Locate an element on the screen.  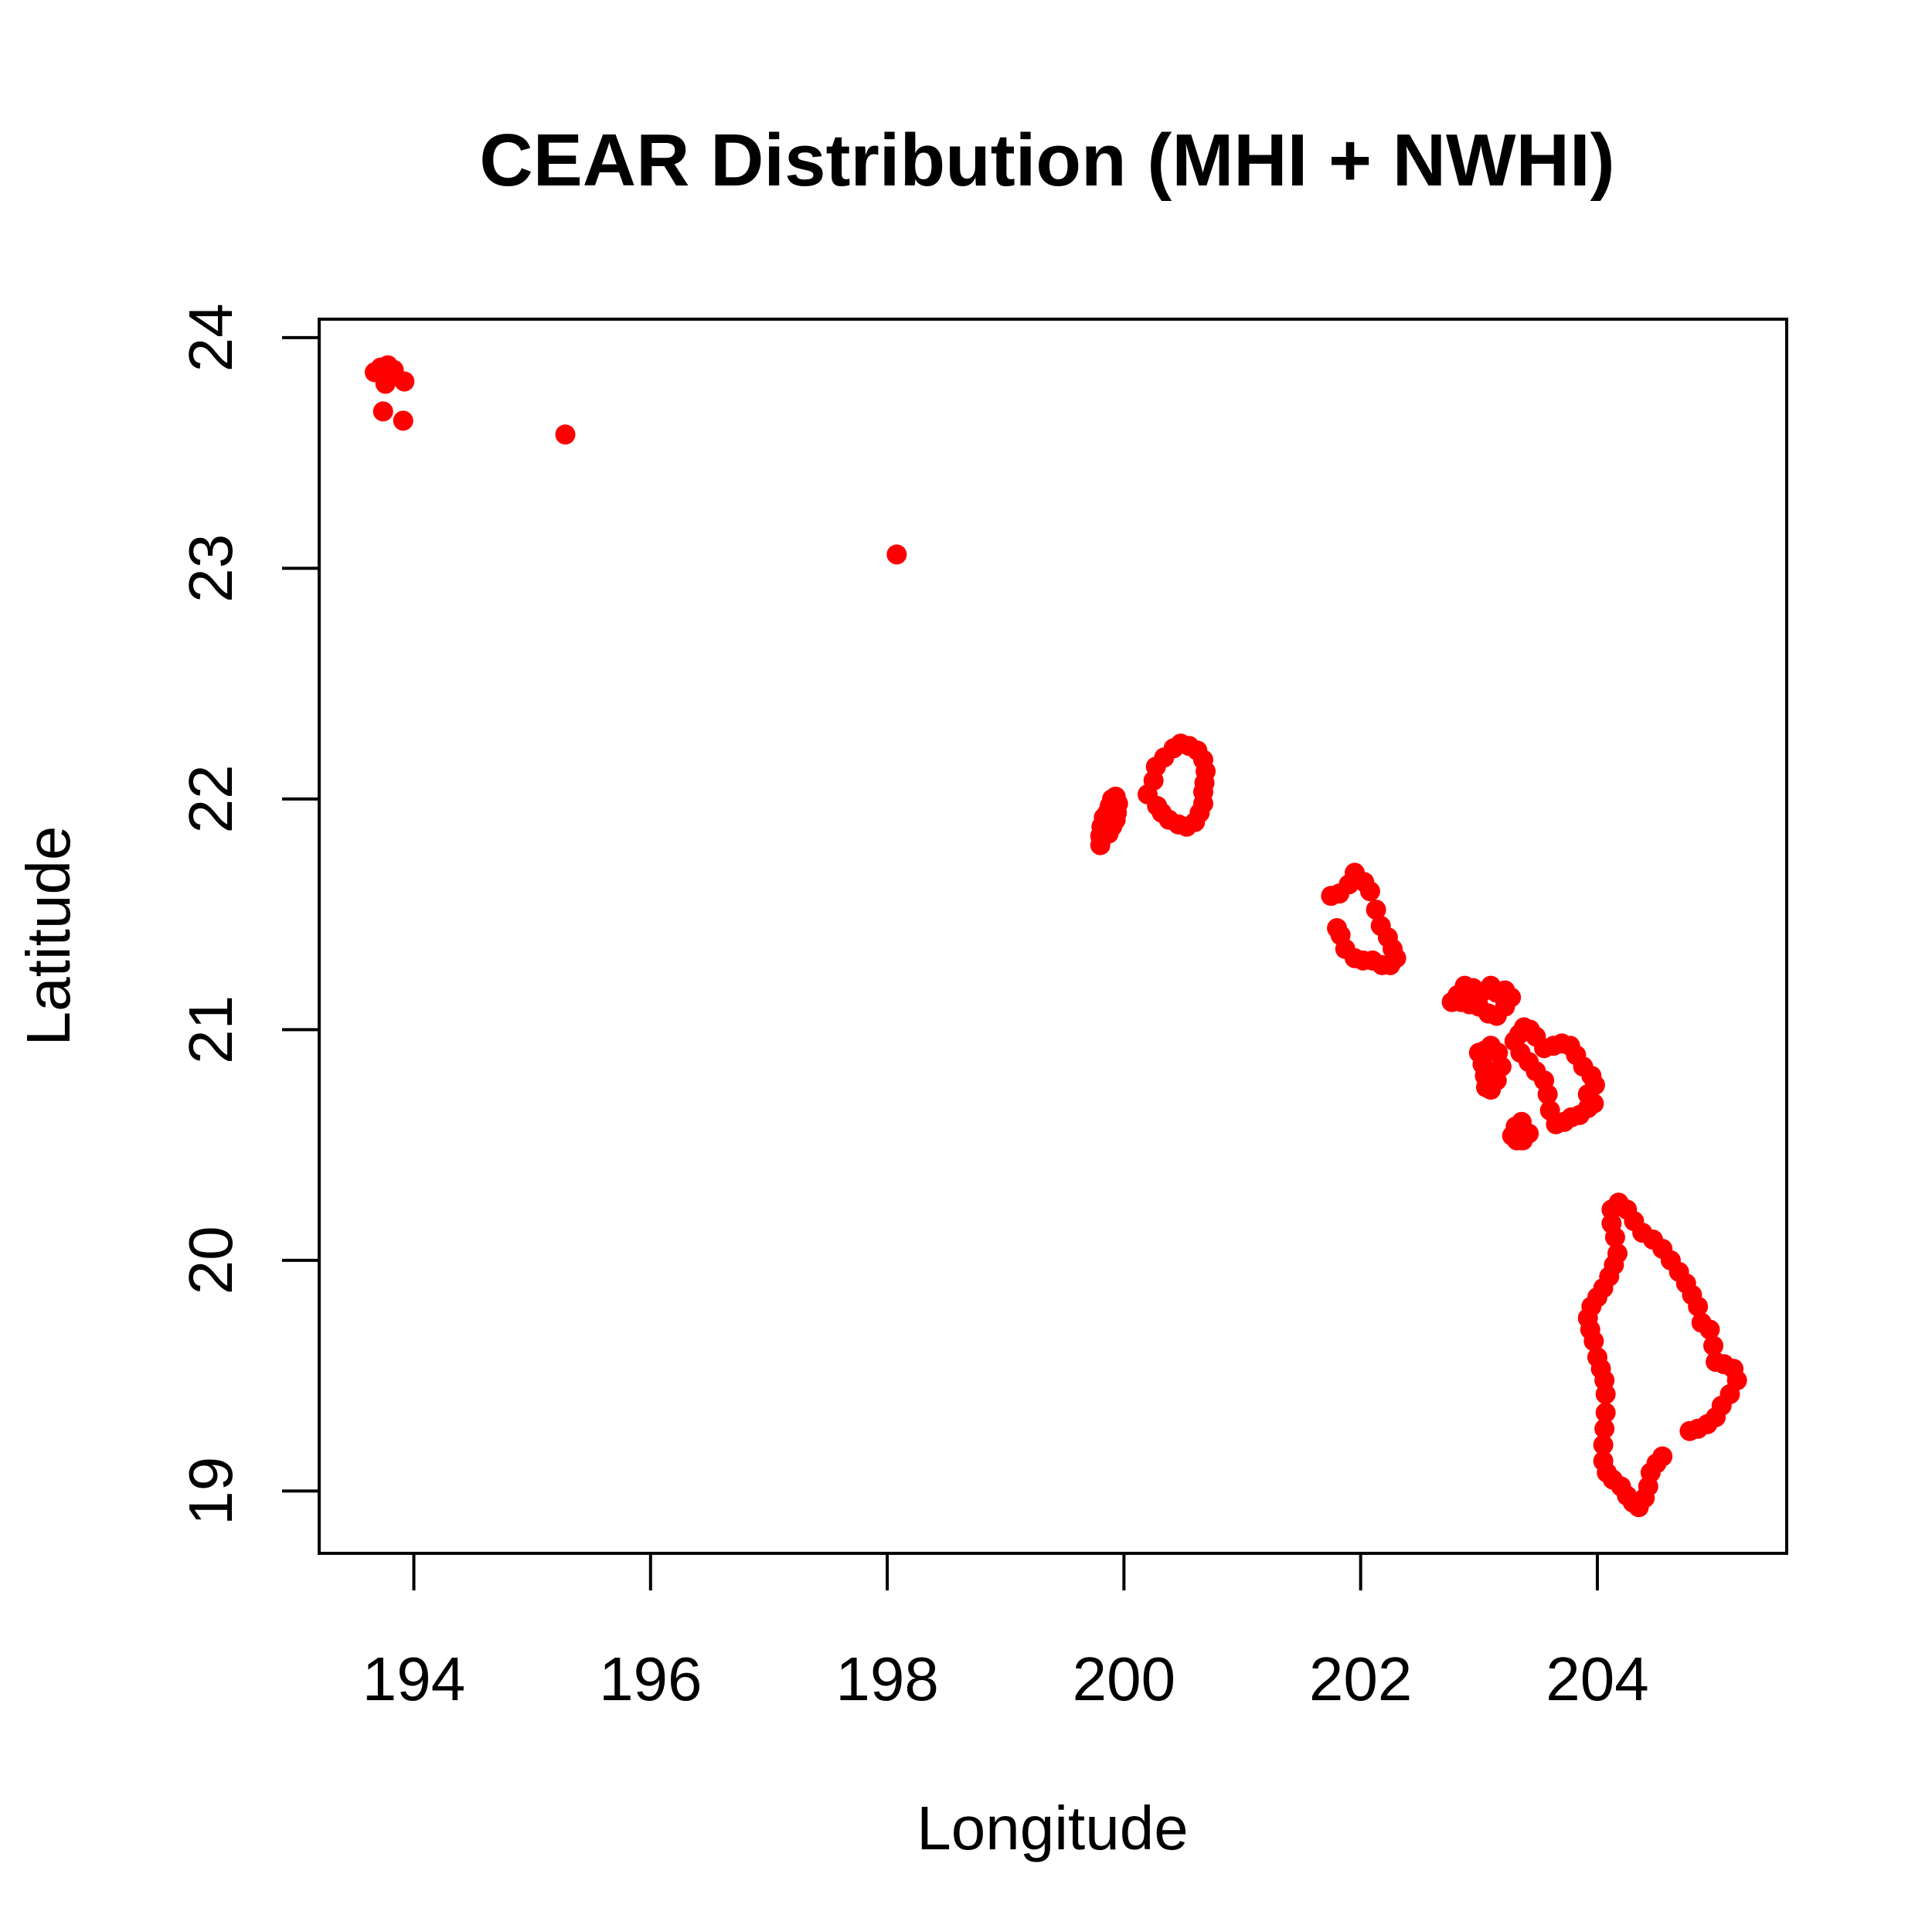
x-tick-label: 194 is located at coordinates (414, 1679).